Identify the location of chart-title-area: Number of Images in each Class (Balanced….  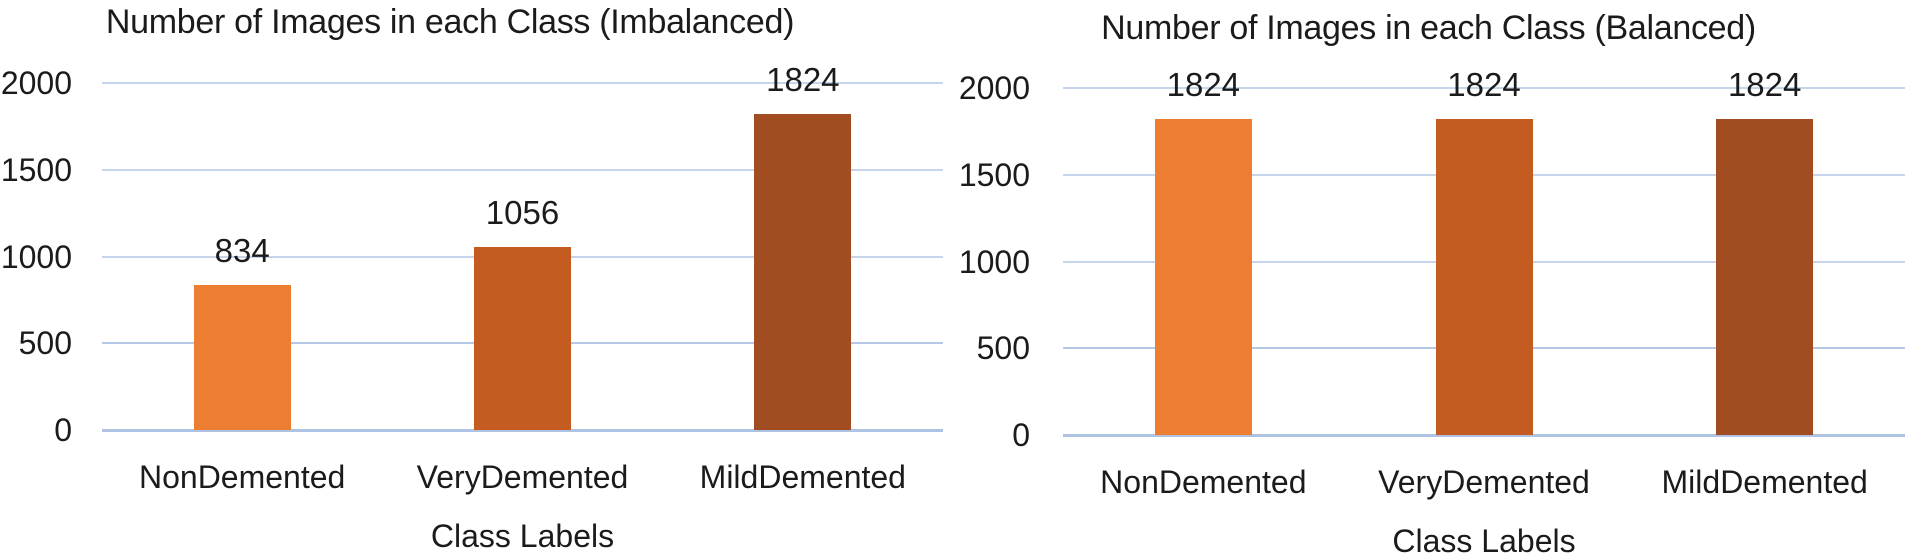
(1428, 25).